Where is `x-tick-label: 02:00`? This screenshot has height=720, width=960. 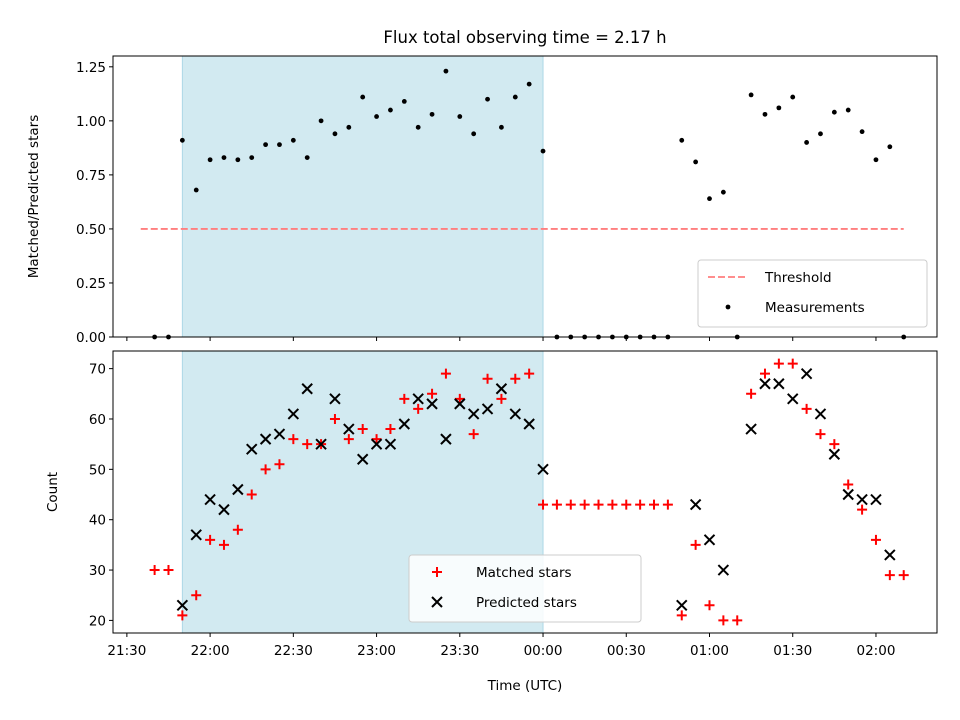
x-tick-label: 02:00 is located at coordinates (876, 651).